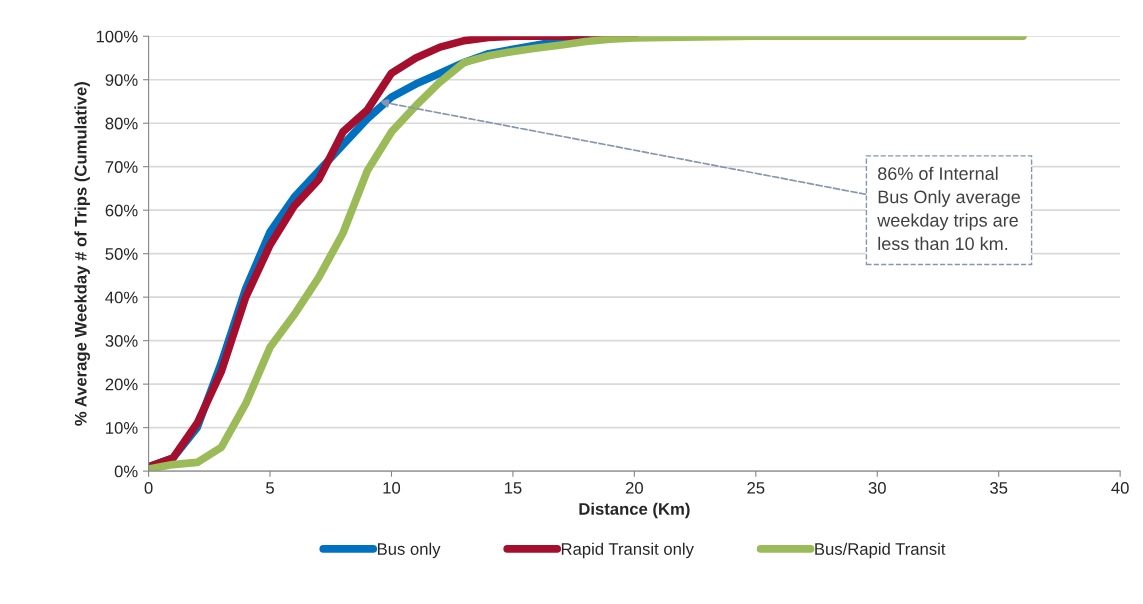 Image resolution: width=1143 pixels, height=604 pixels. What do you see at coordinates (513, 488) in the screenshot?
I see `x-tick-label: 15` at bounding box center [513, 488].